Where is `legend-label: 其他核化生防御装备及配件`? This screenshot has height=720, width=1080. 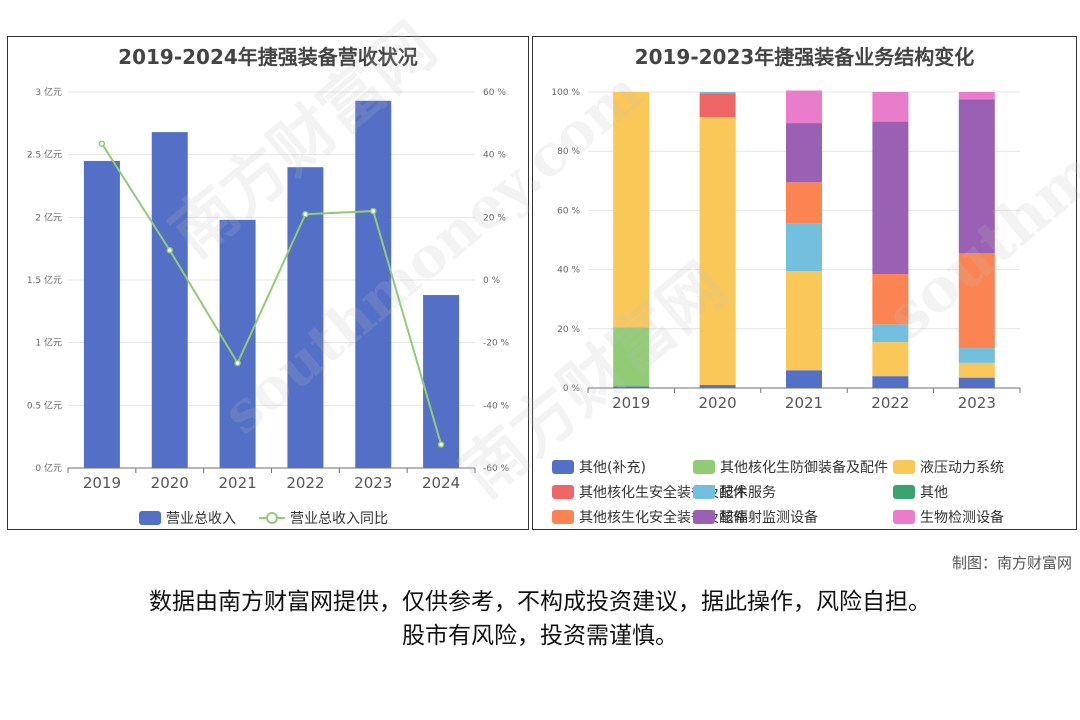
legend-label: 其他核化生防御装备及配件 is located at coordinates (804, 467).